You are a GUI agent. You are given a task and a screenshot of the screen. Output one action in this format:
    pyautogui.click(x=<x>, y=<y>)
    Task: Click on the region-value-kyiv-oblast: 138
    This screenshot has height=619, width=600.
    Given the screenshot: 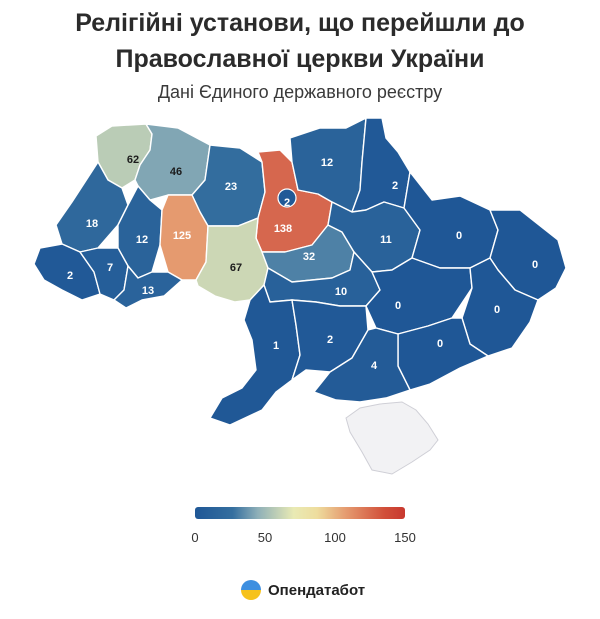 What is the action you would take?
    pyautogui.click(x=283, y=229)
    